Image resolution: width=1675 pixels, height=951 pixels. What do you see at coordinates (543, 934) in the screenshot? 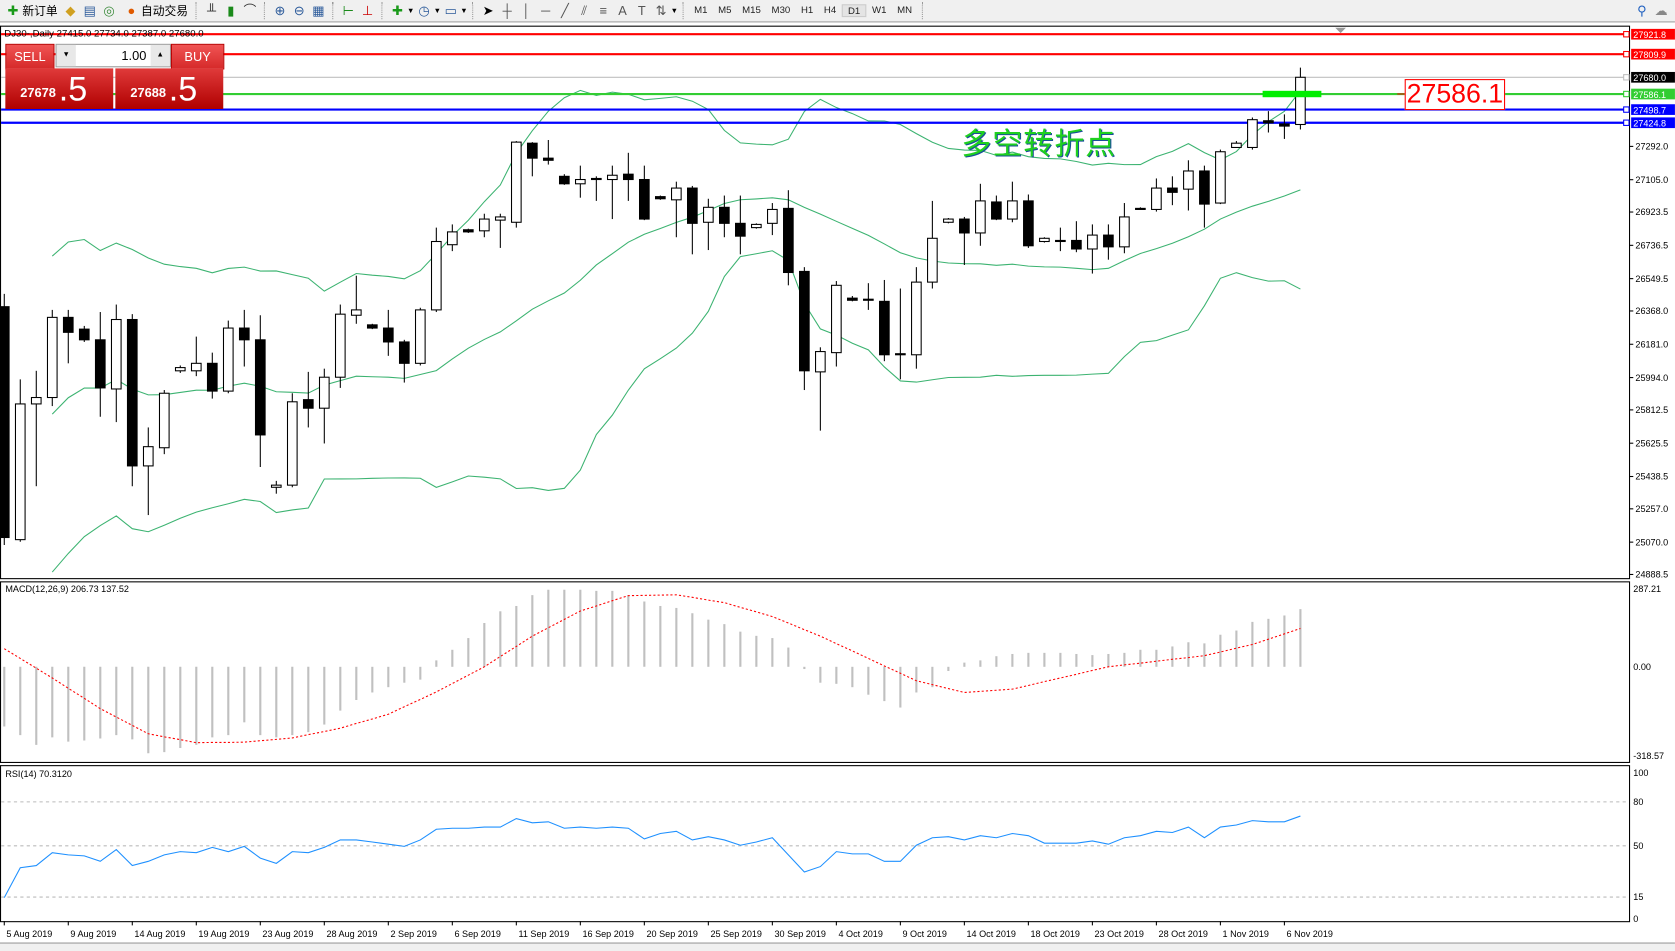
I see `date-tick-label: 11 Sep 2019` at bounding box center [543, 934].